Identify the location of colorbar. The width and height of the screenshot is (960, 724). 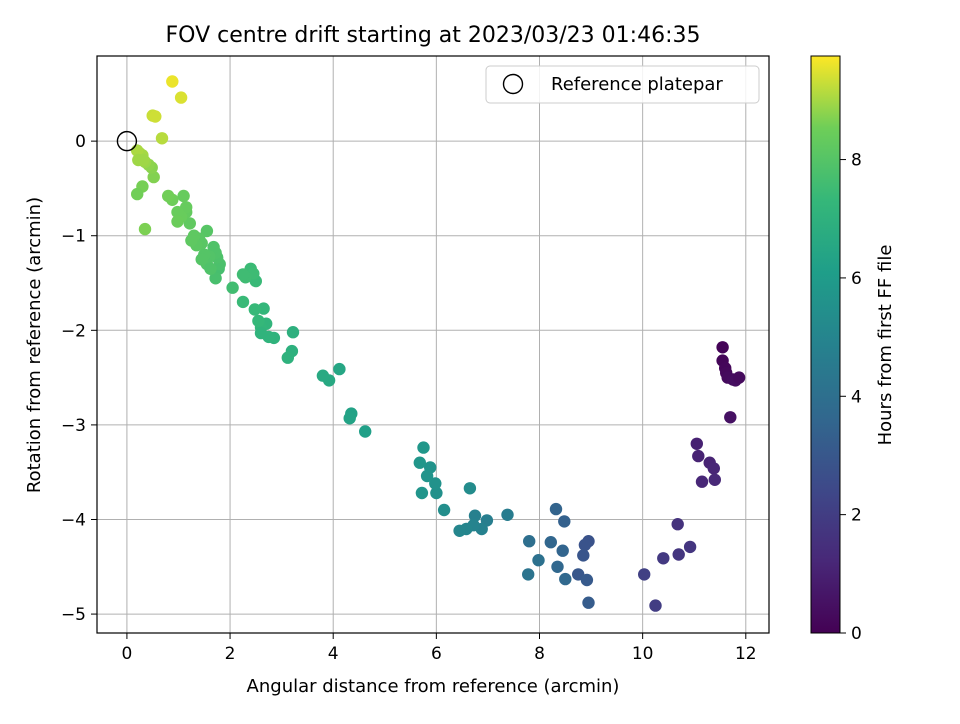
(825, 344).